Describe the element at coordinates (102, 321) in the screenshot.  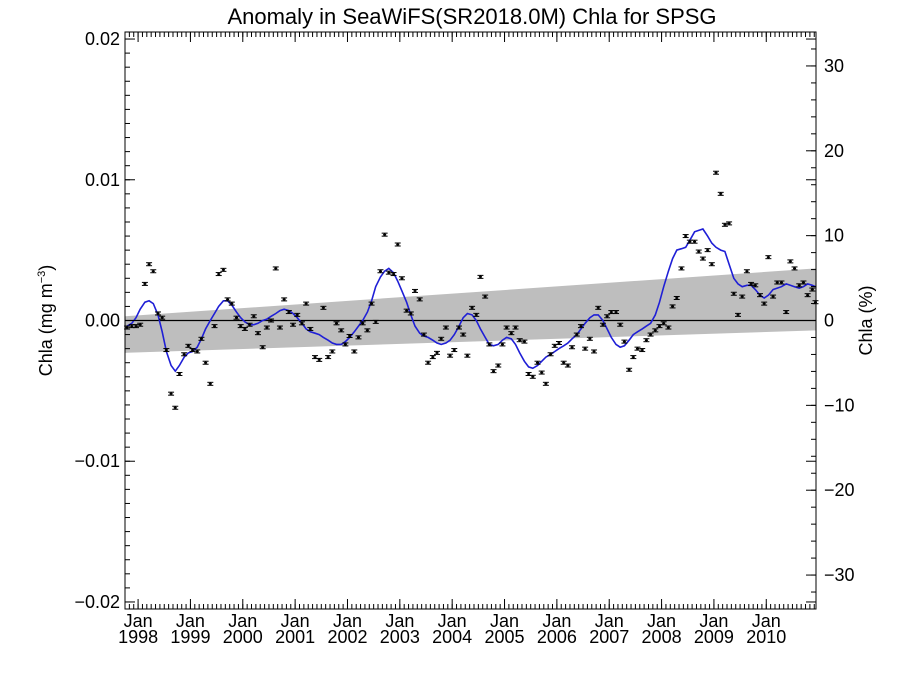
I see `y-tick-label: 0.00` at that location.